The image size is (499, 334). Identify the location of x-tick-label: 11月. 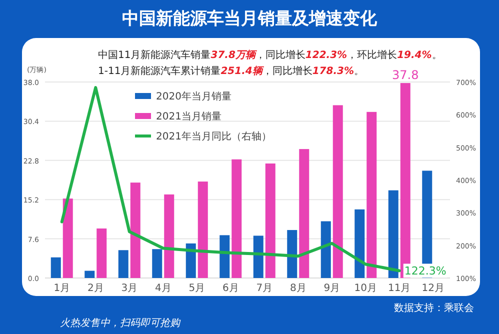
(399, 288).